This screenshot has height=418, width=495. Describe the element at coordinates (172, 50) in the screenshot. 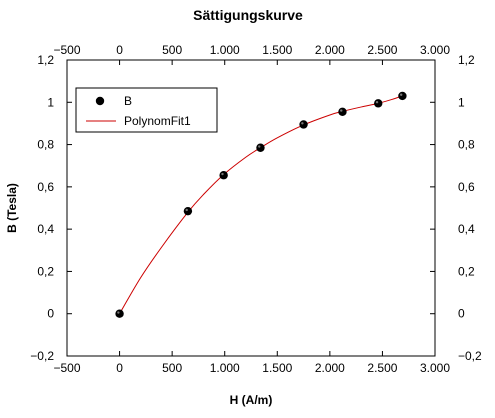

I see `x-tick-label-top: 500` at that location.